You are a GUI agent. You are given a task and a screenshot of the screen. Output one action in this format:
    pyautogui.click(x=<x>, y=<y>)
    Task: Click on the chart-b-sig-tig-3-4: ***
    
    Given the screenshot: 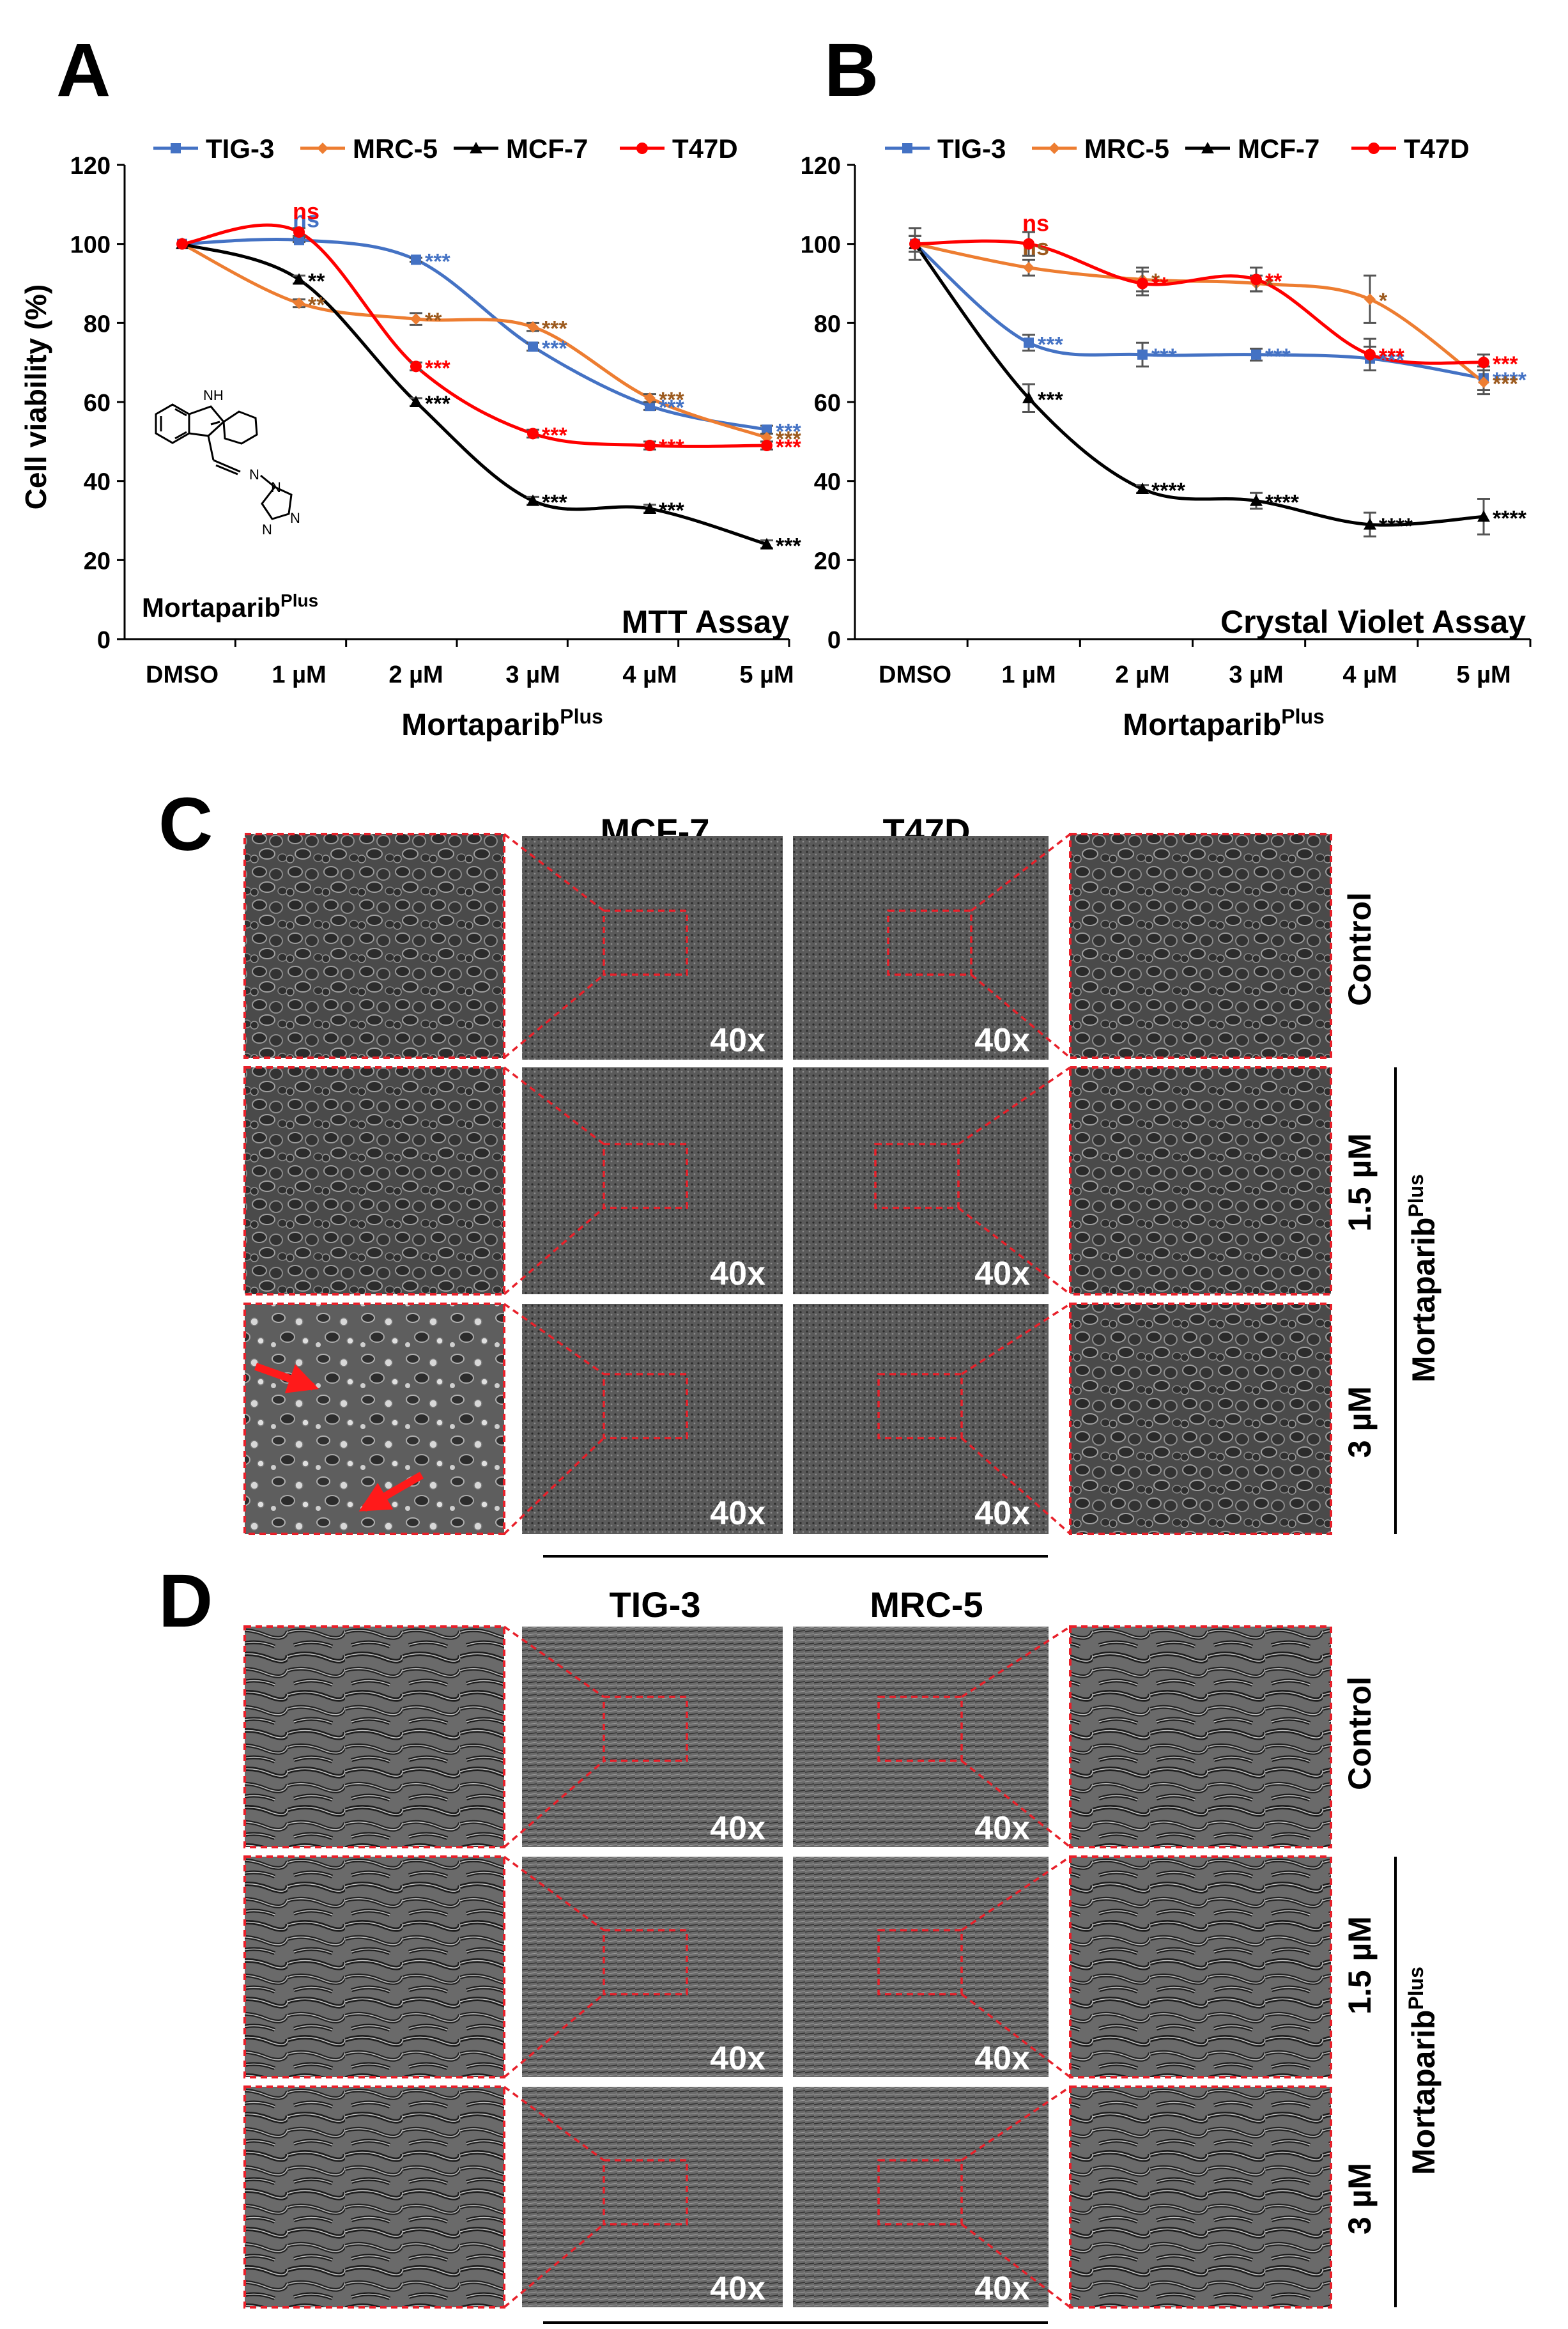 What is the action you would take?
    pyautogui.click(x=1391, y=360)
    